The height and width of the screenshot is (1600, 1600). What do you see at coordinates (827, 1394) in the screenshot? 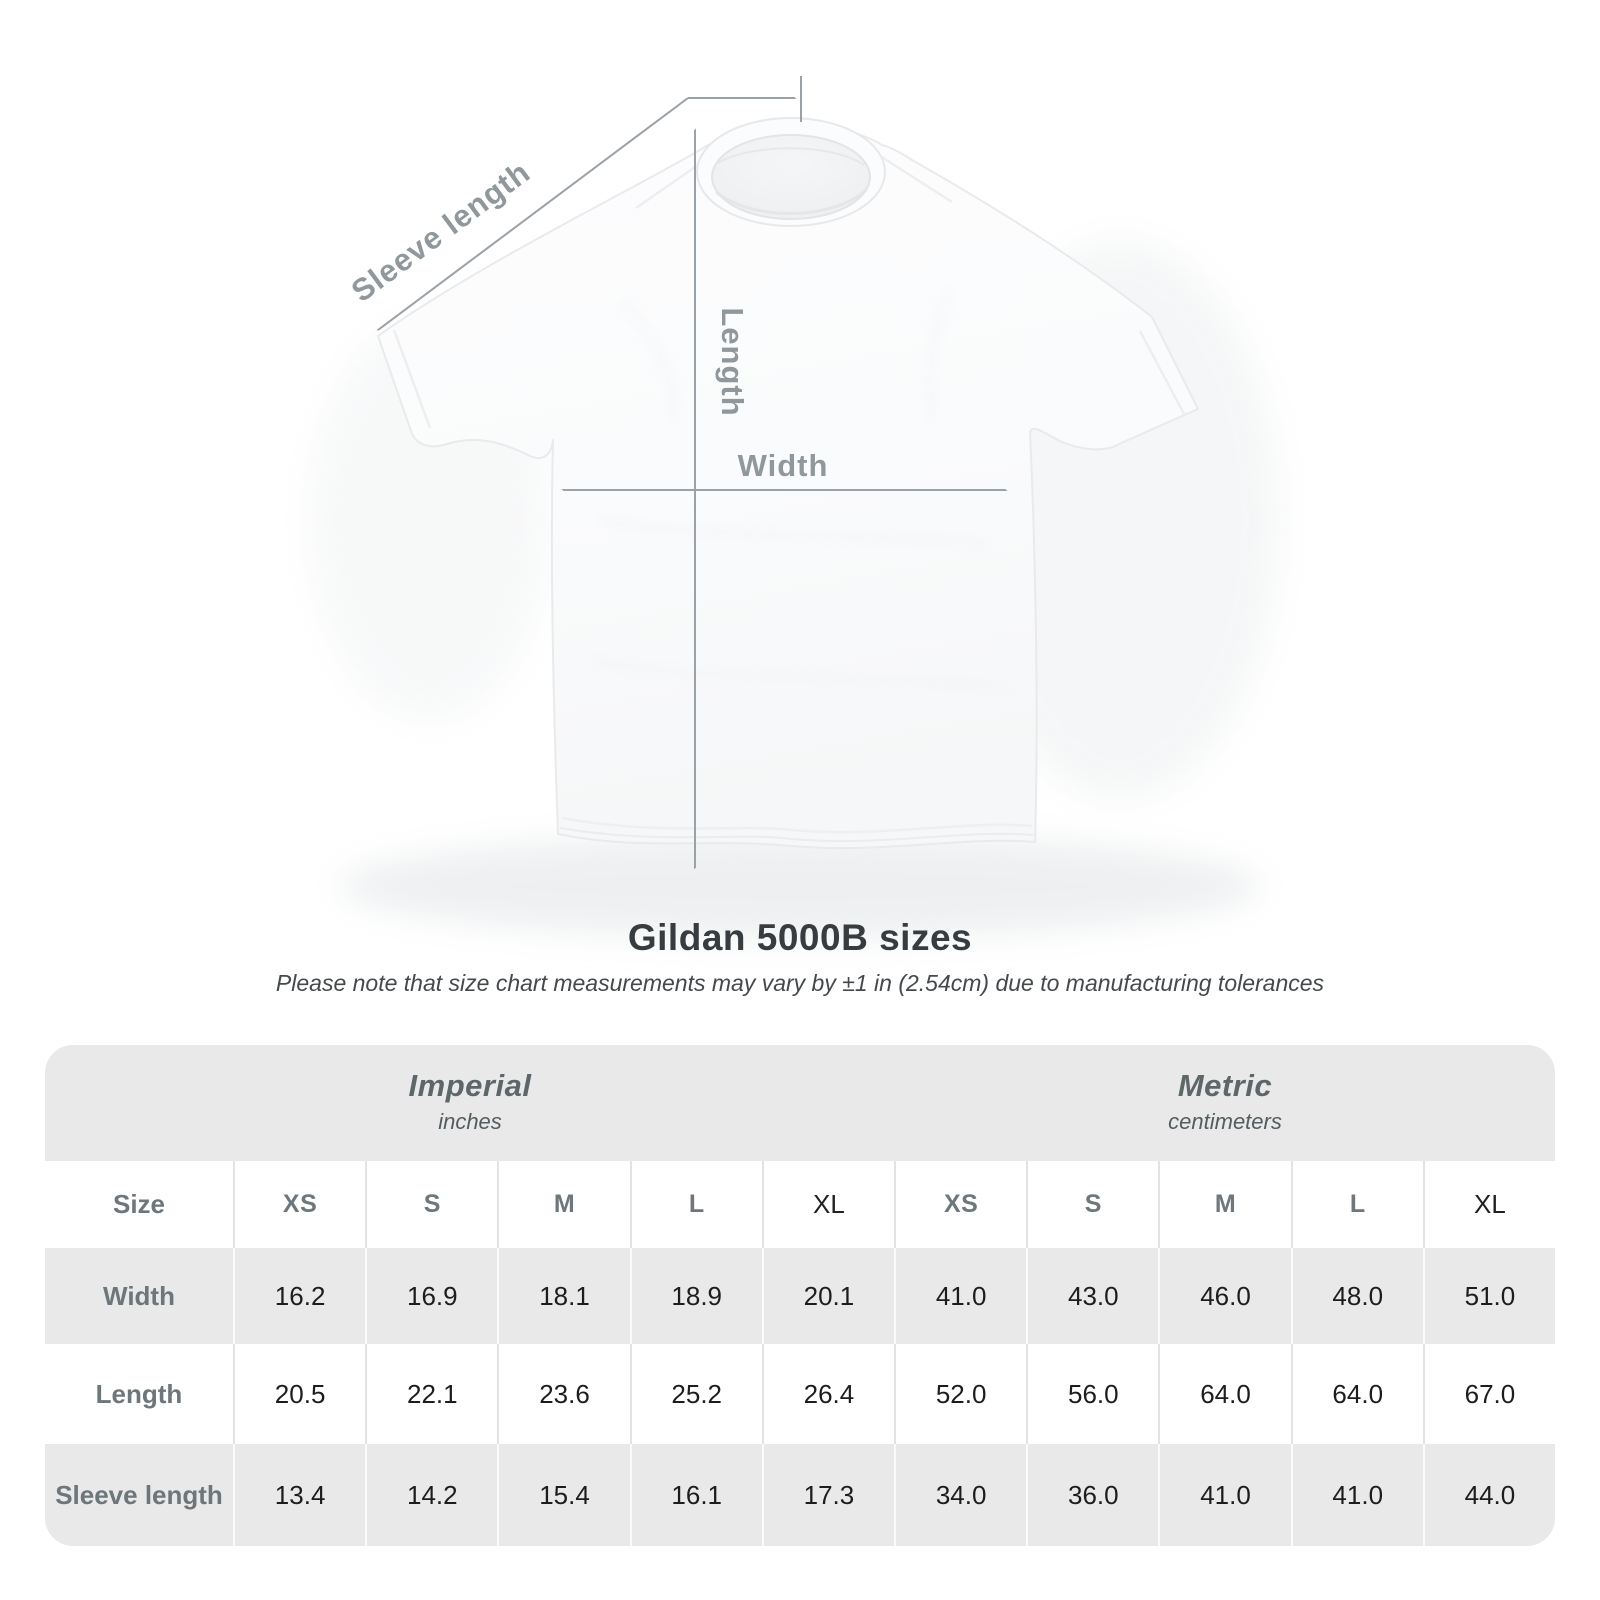
I see `length-imperial-xl: 26.4` at bounding box center [827, 1394].